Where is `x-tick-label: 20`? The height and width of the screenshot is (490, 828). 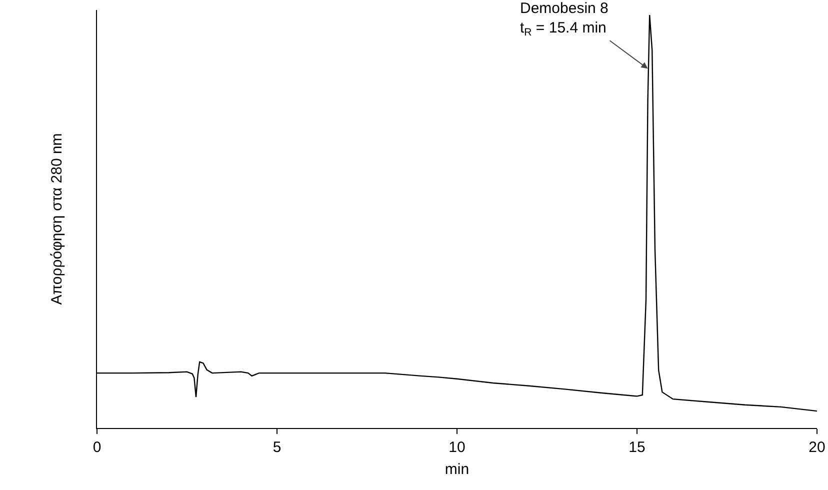 x-tick-label: 20 is located at coordinates (817, 447).